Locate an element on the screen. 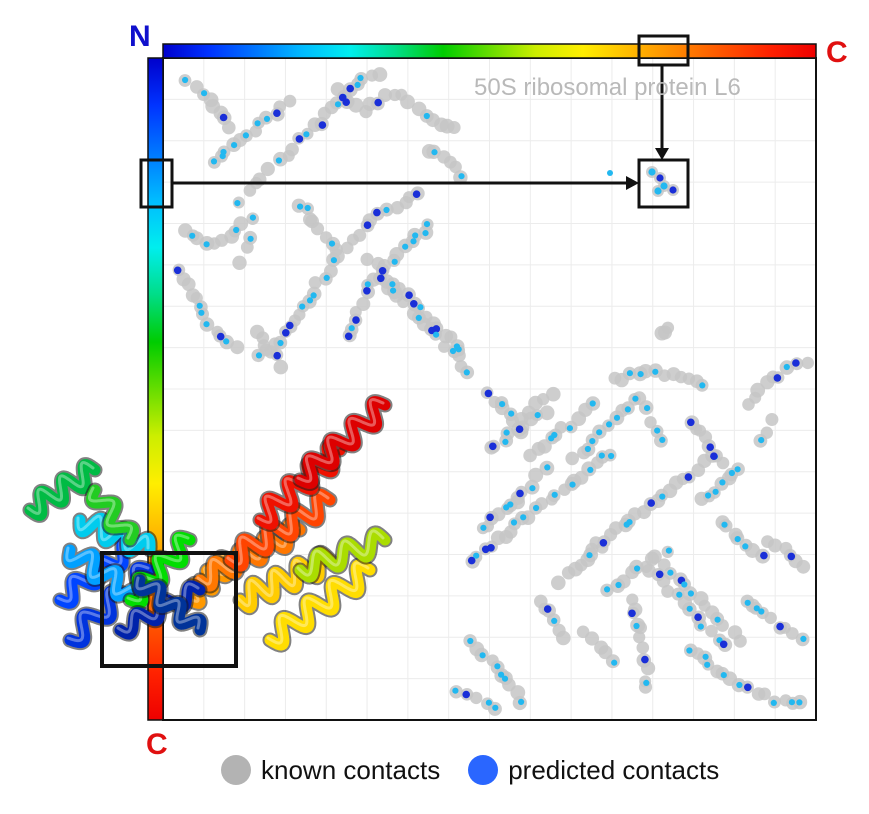 The image size is (869, 814). predicted-contact-swatch is located at coordinates (483, 770).